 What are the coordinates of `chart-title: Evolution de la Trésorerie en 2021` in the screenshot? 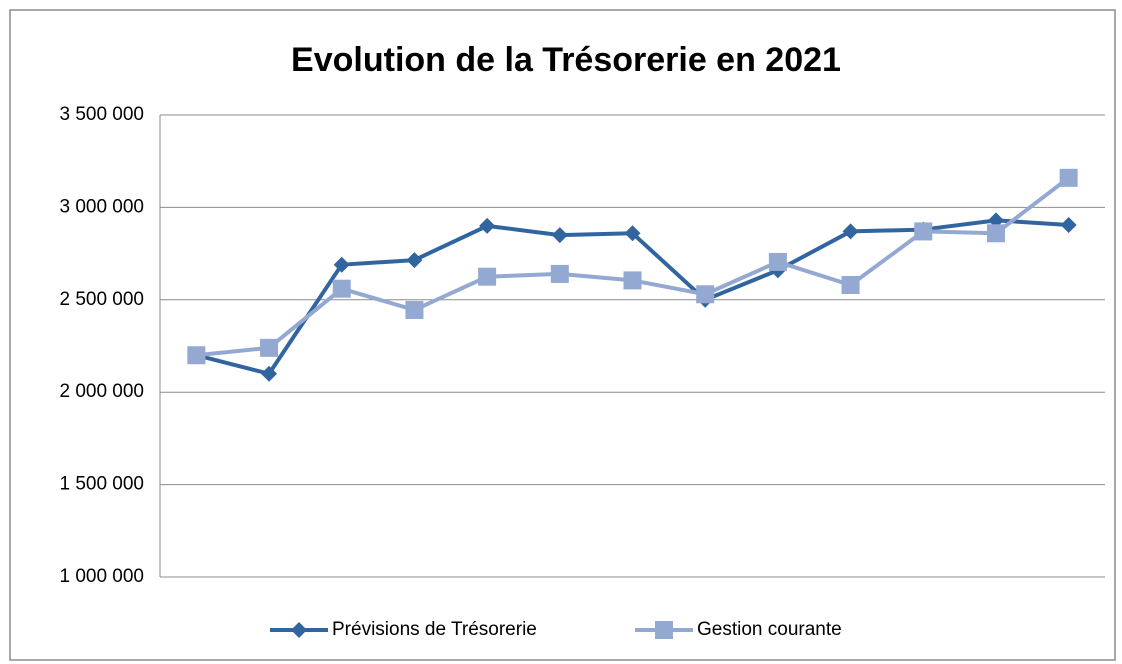 It's located at (566, 60).